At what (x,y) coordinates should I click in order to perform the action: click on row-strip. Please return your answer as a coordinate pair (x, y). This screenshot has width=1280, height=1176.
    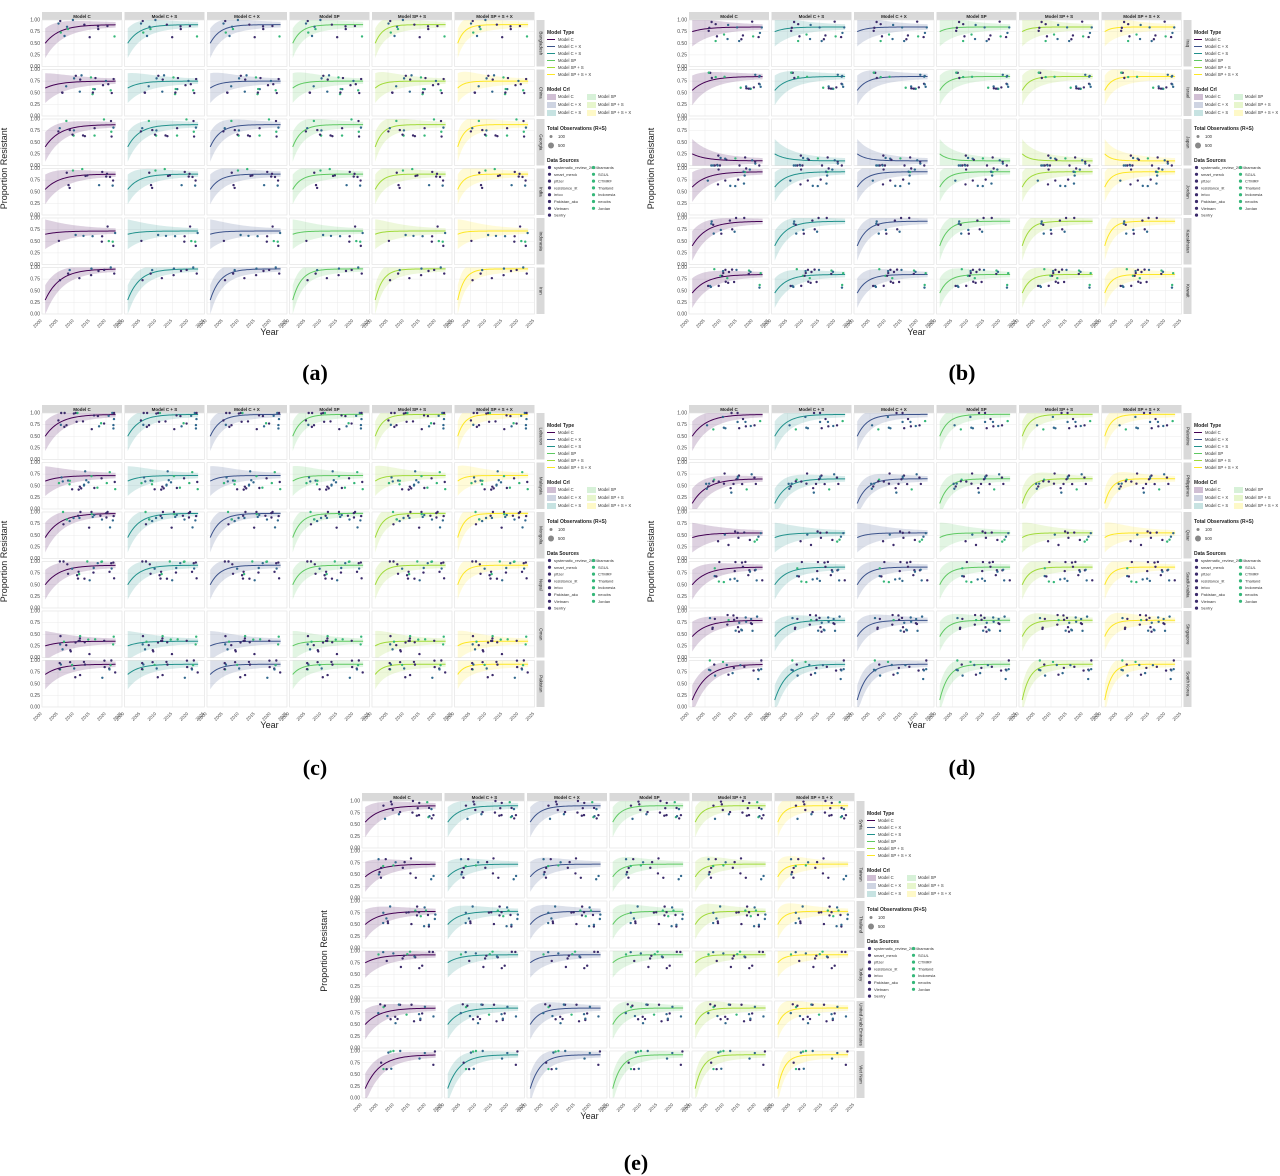
    Looking at the image, I should click on (540, 485).